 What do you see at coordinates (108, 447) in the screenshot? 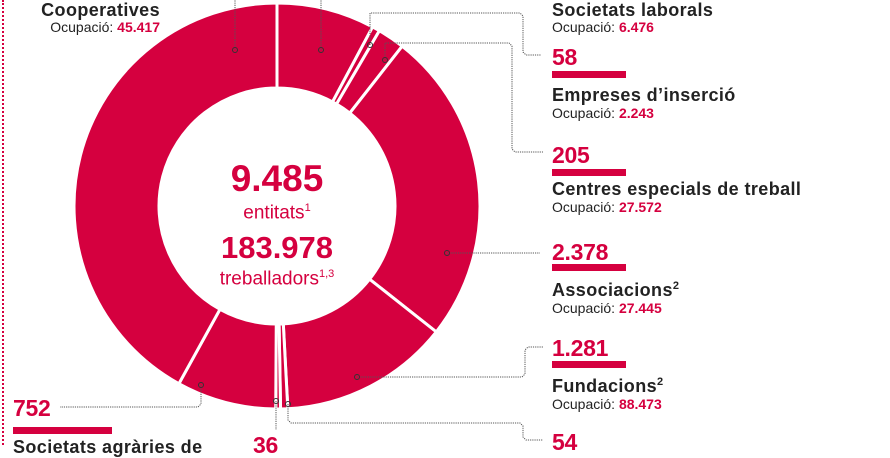
I see `title-societats-agraries: Societats agràries de` at bounding box center [108, 447].